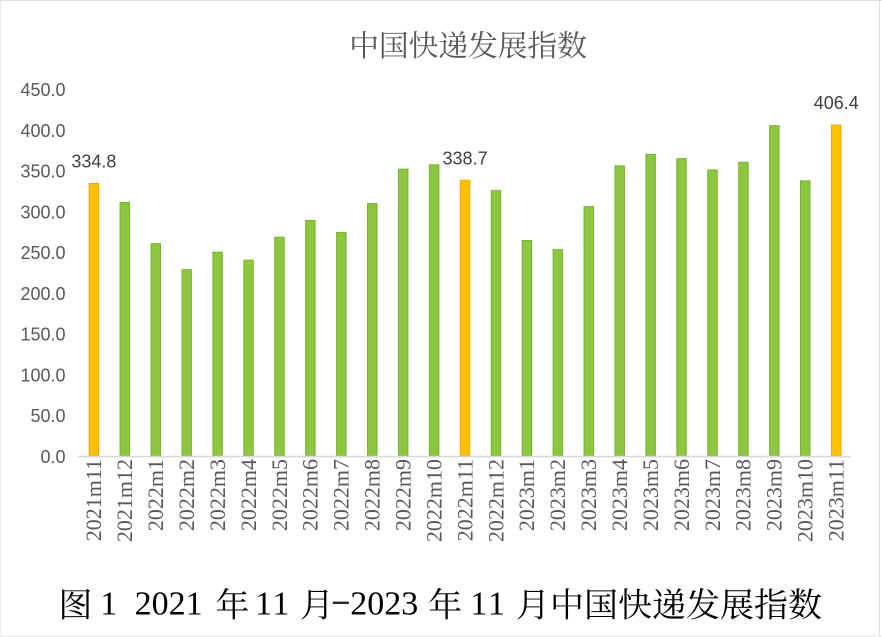 This screenshot has height=637, width=882. Describe the element at coordinates (743, 495) in the screenshot. I see `svg-text: 2023m8` at that location.